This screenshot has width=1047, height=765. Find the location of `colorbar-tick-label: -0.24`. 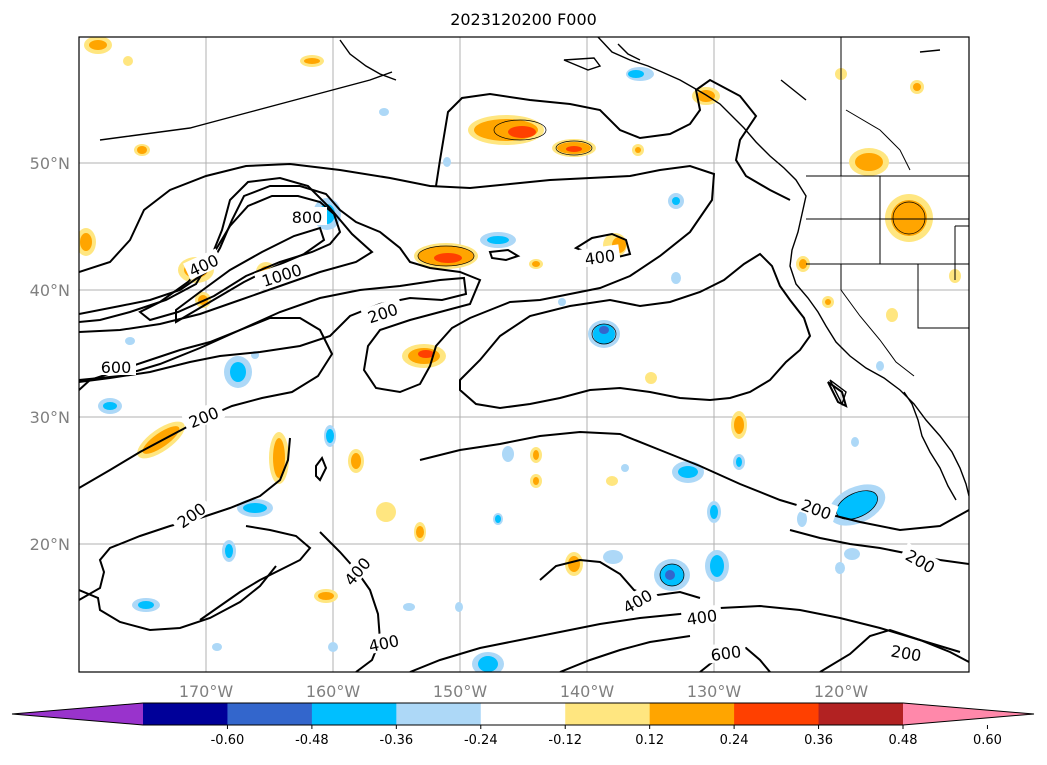

colorbar-tick-label: -0.24 is located at coordinates (481, 740).